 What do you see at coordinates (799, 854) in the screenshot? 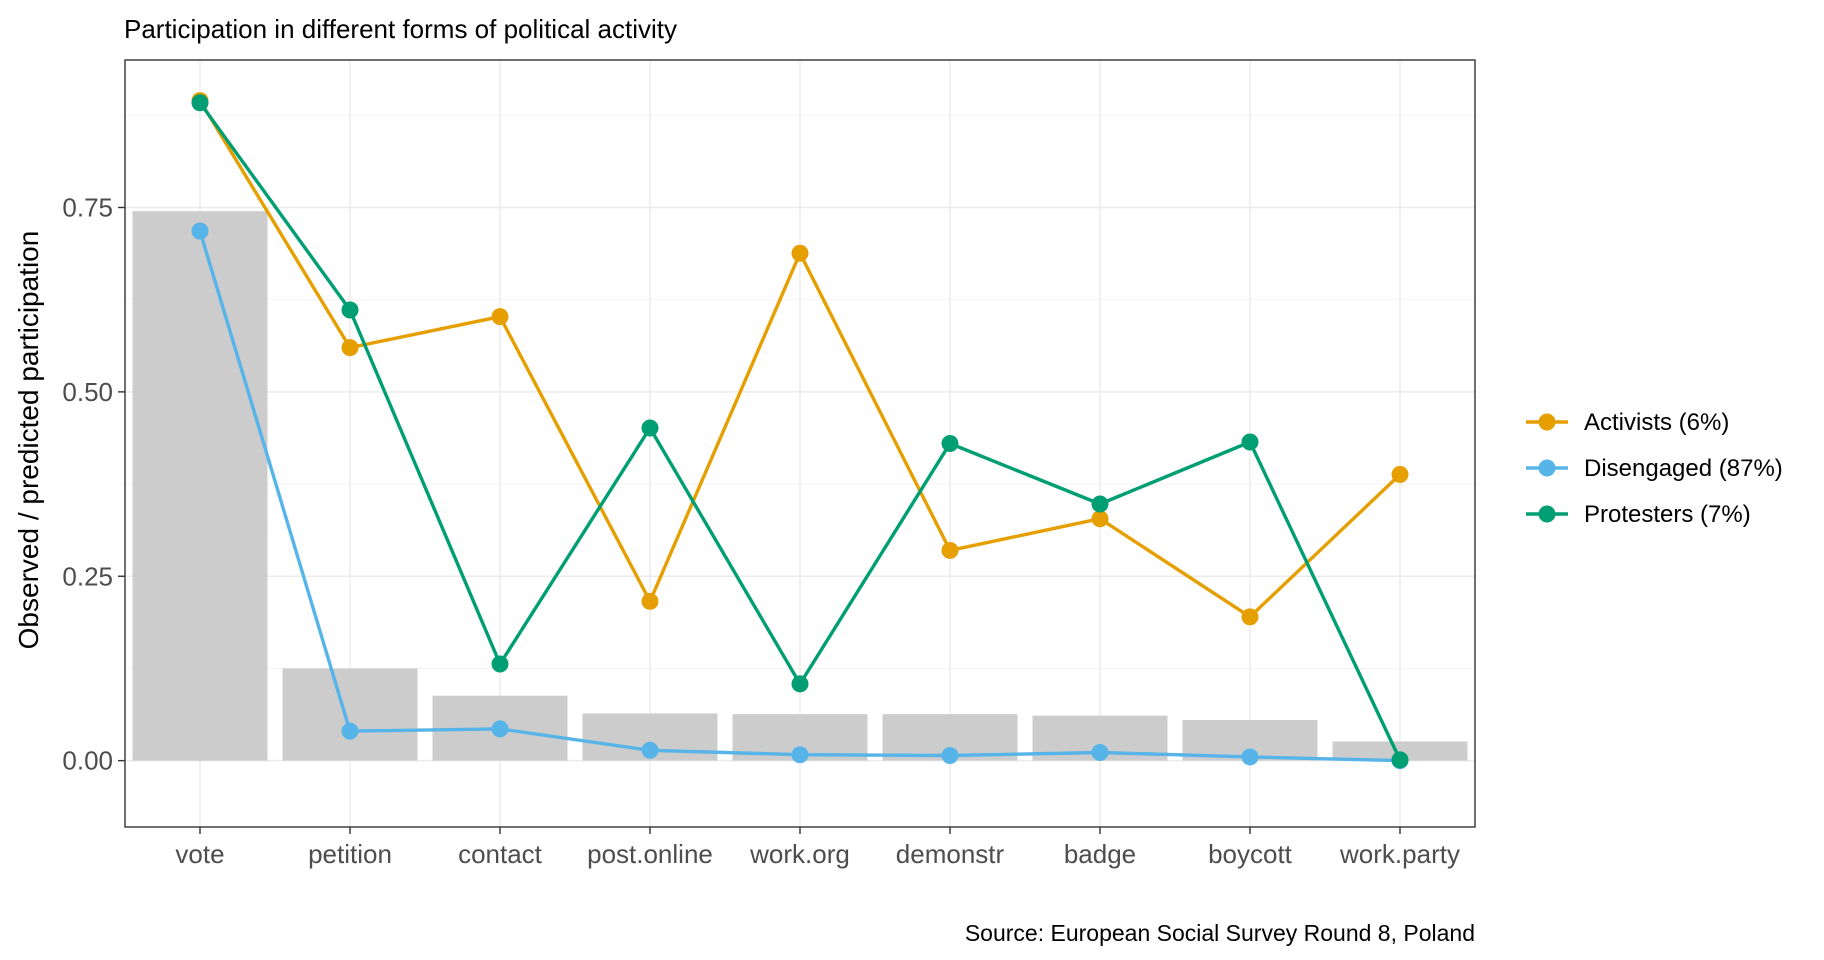
I see `x-tick-label: work.org` at bounding box center [799, 854].